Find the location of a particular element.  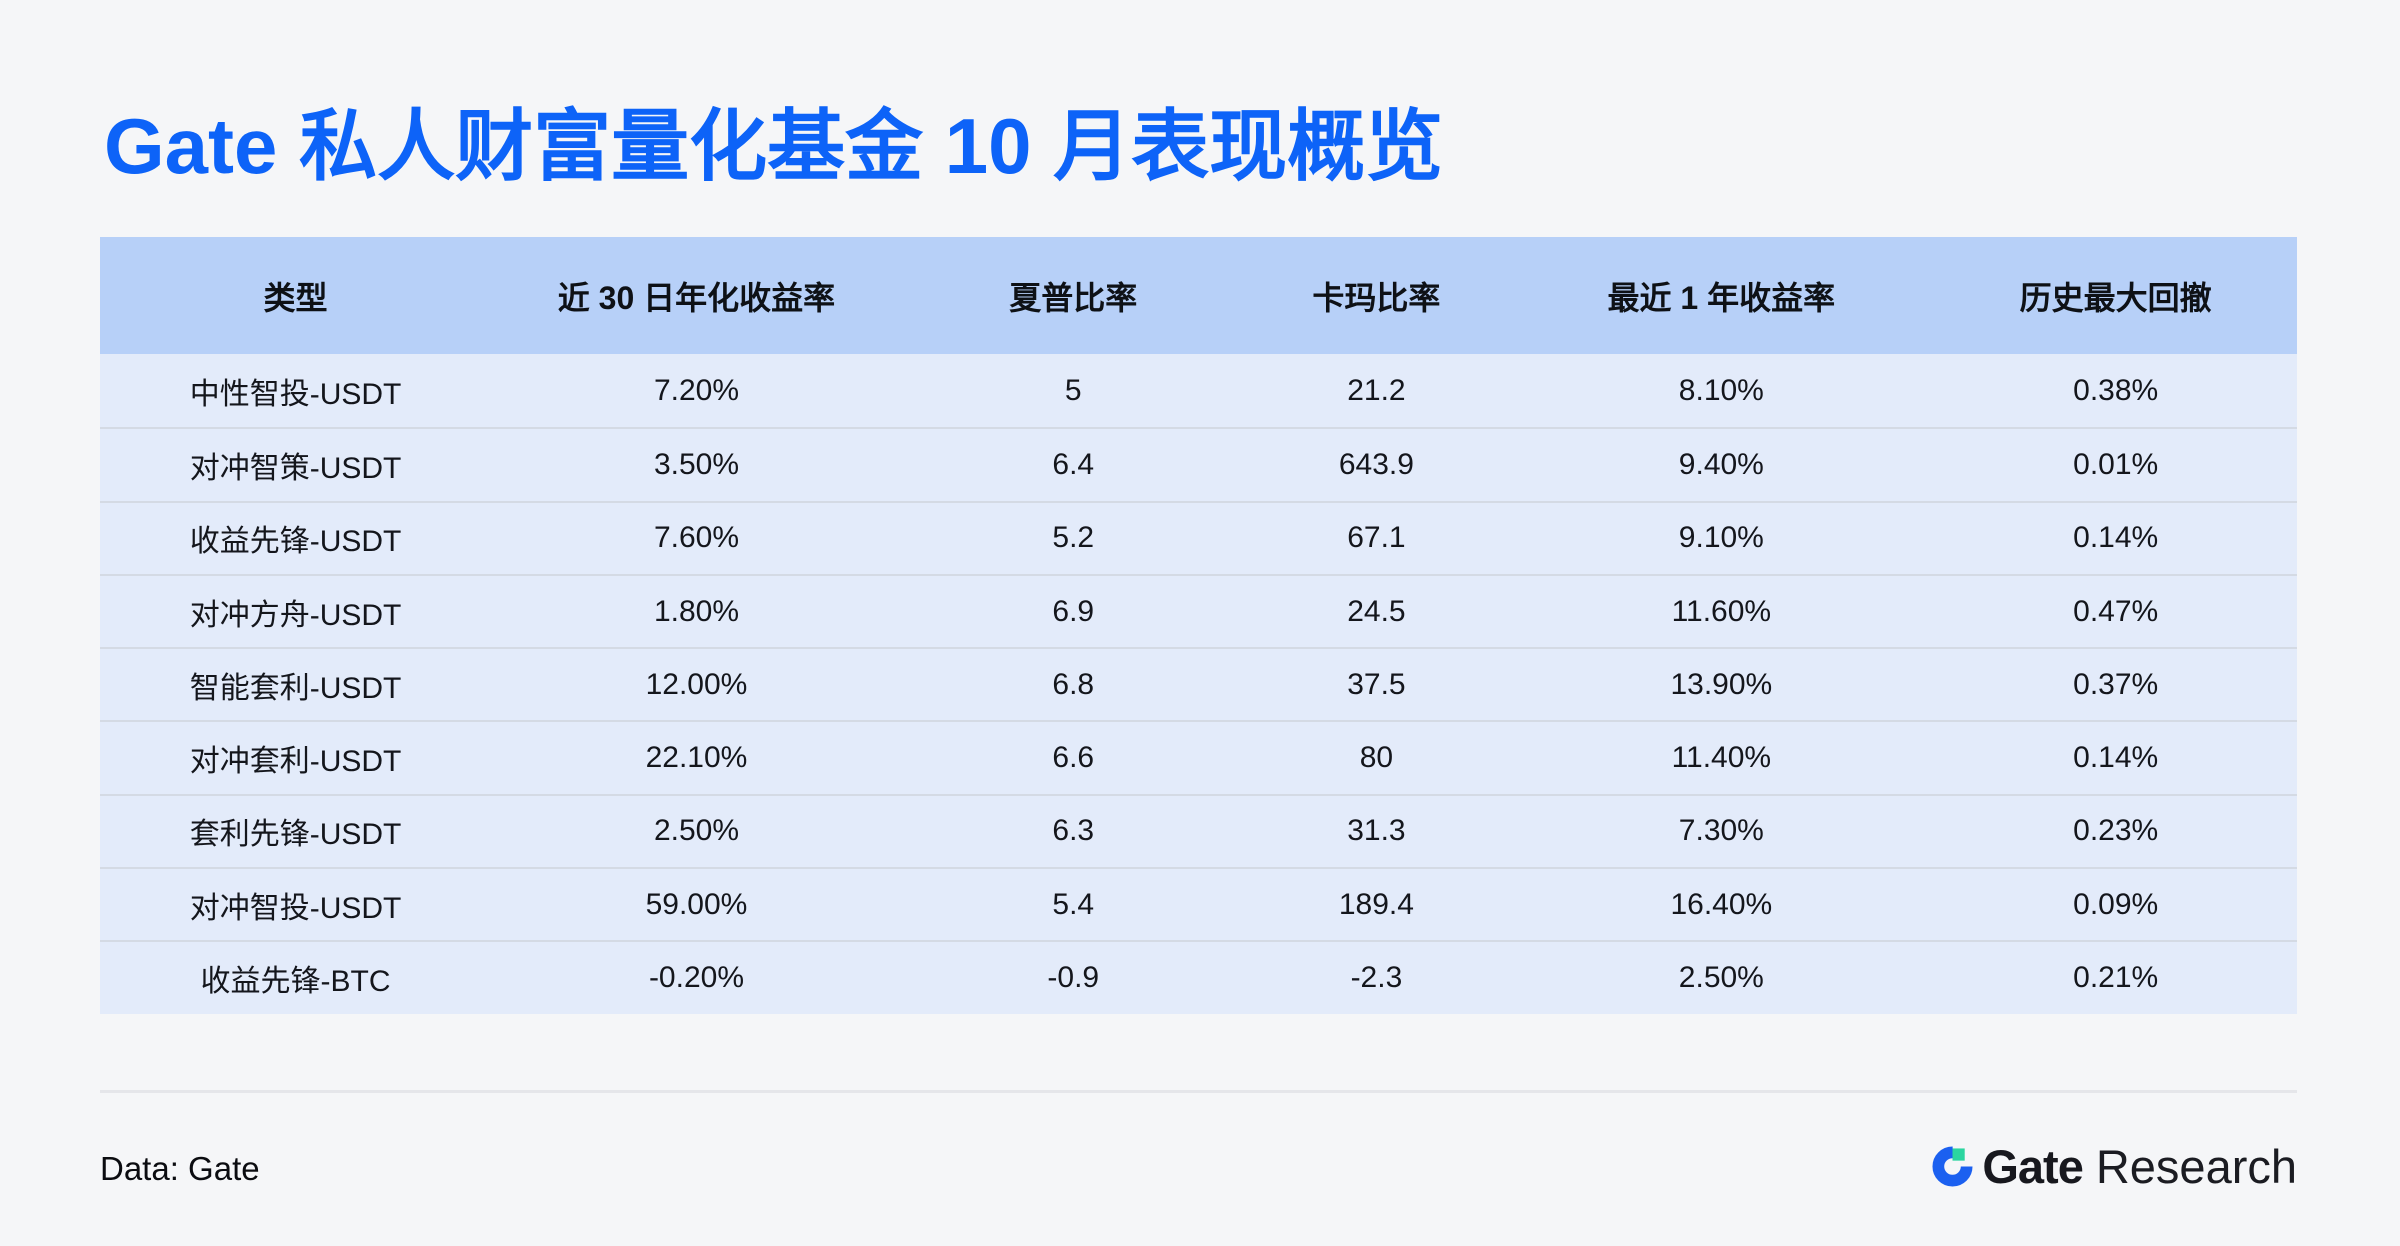

value-cell: 7.20% is located at coordinates (696, 390).